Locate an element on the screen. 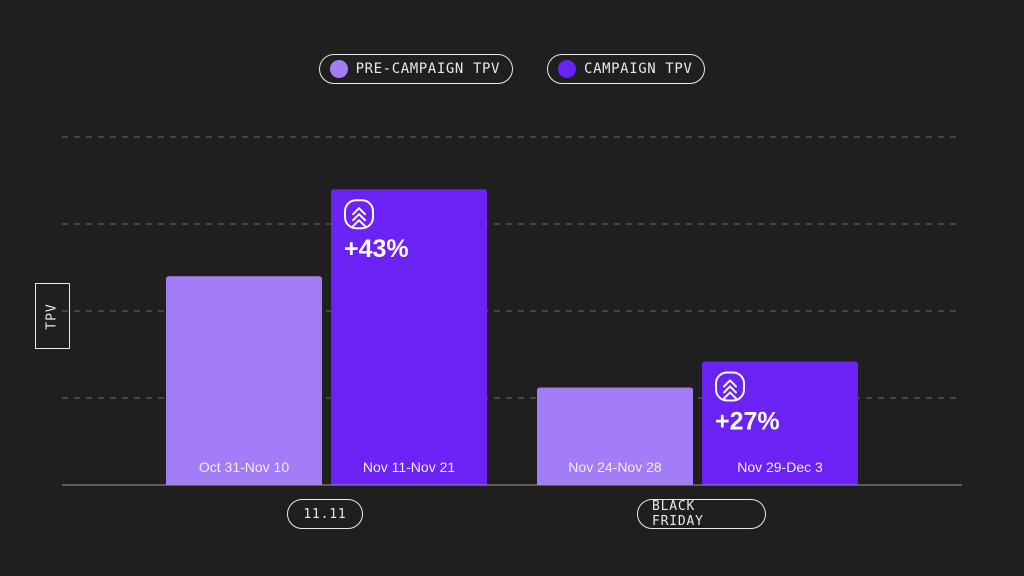 Image resolution: width=1024 pixels, height=576 pixels. bar-group: Nov 29-Dec 3 +27% is located at coordinates (780, 423).